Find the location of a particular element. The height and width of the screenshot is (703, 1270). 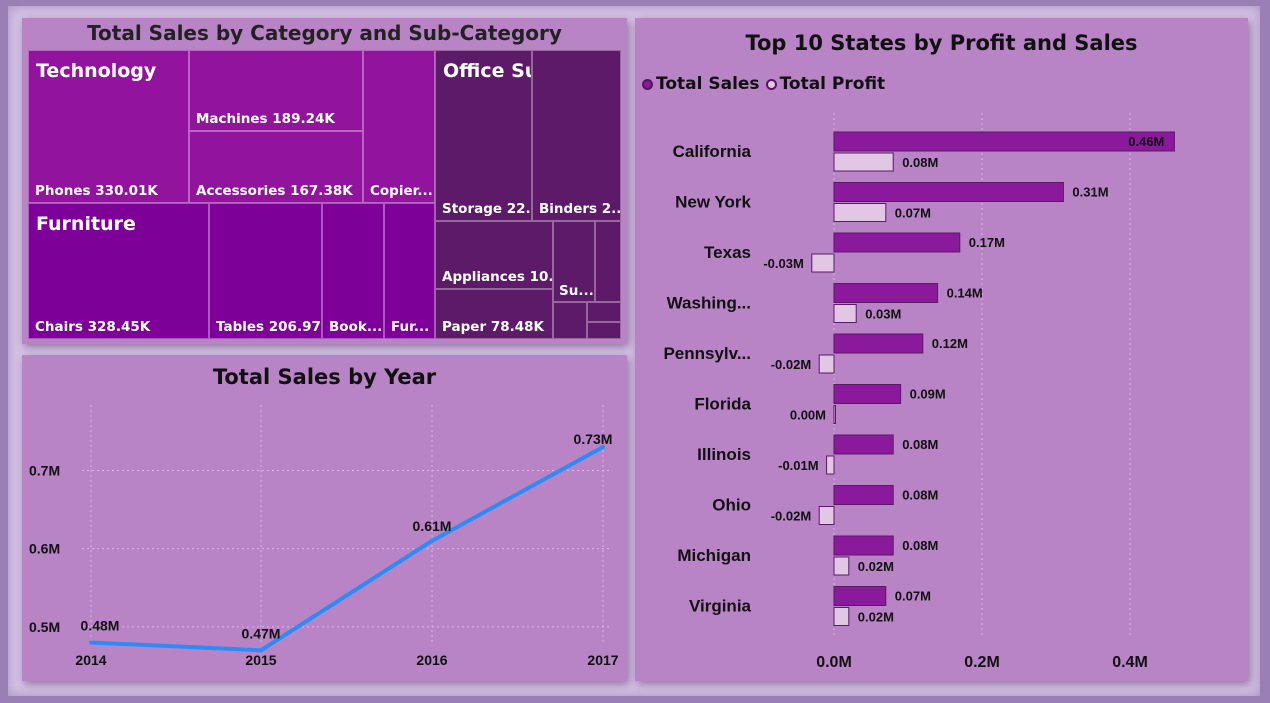

treemap-cell-paper: Paper 78.48K is located at coordinates (494, 314).